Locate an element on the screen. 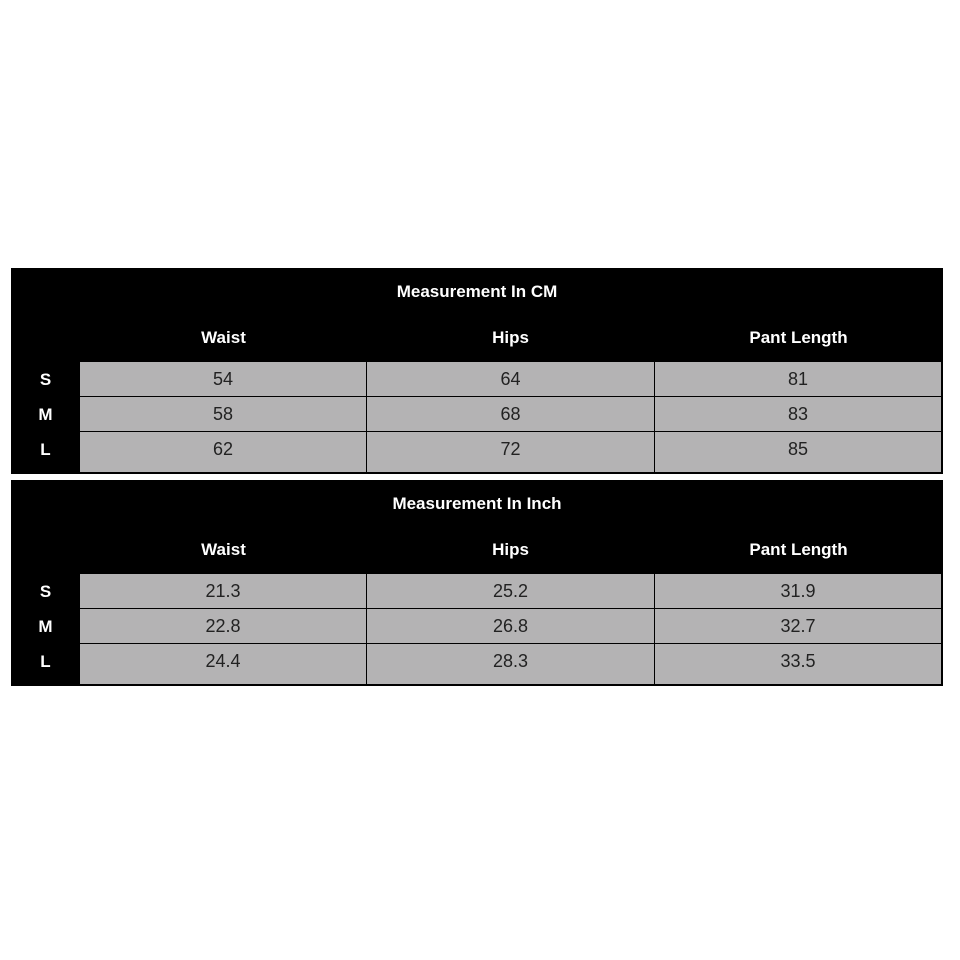  table-cell: 58 is located at coordinates (223, 414).